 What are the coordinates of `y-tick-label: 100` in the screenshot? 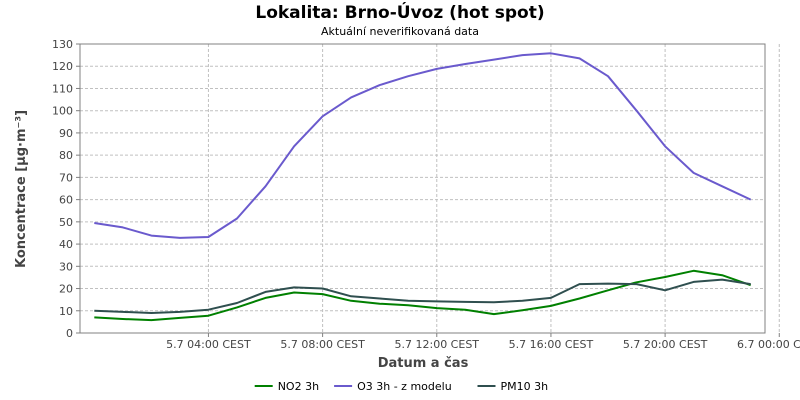 It's located at (62, 111).